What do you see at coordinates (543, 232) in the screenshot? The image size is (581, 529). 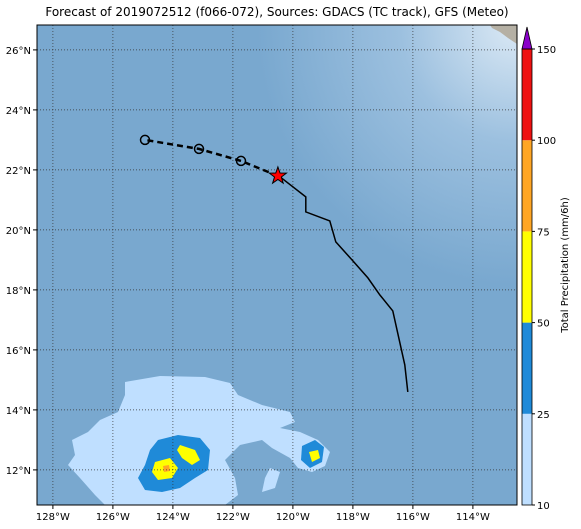 I see `colorbar-tick-label: 75` at bounding box center [543, 232].